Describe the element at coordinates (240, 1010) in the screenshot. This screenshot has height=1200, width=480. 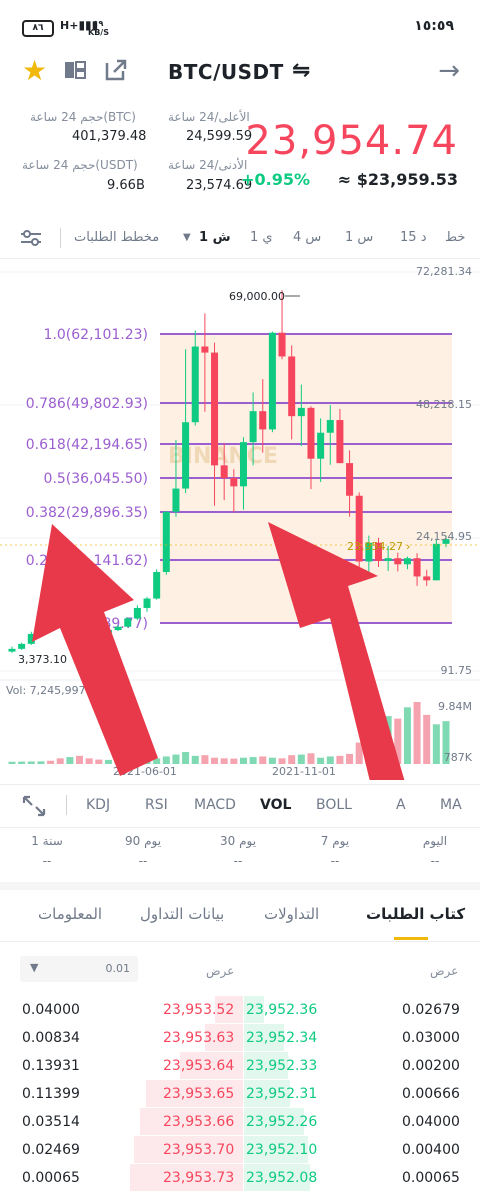
I see `order-row: 0.04000 23,953.52 23,952.36 0.02679` at that location.